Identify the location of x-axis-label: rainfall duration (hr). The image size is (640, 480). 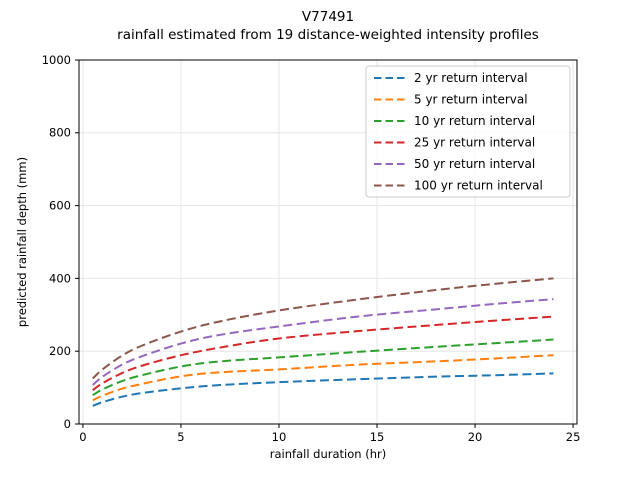
(328, 454).